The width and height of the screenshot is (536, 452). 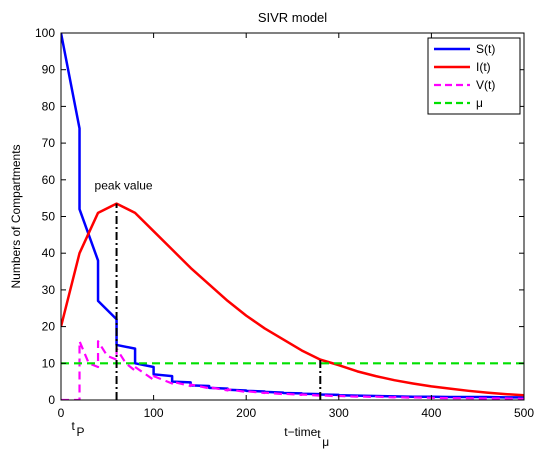 I want to click on legend-label-2: V(t), so click(x=485, y=85).